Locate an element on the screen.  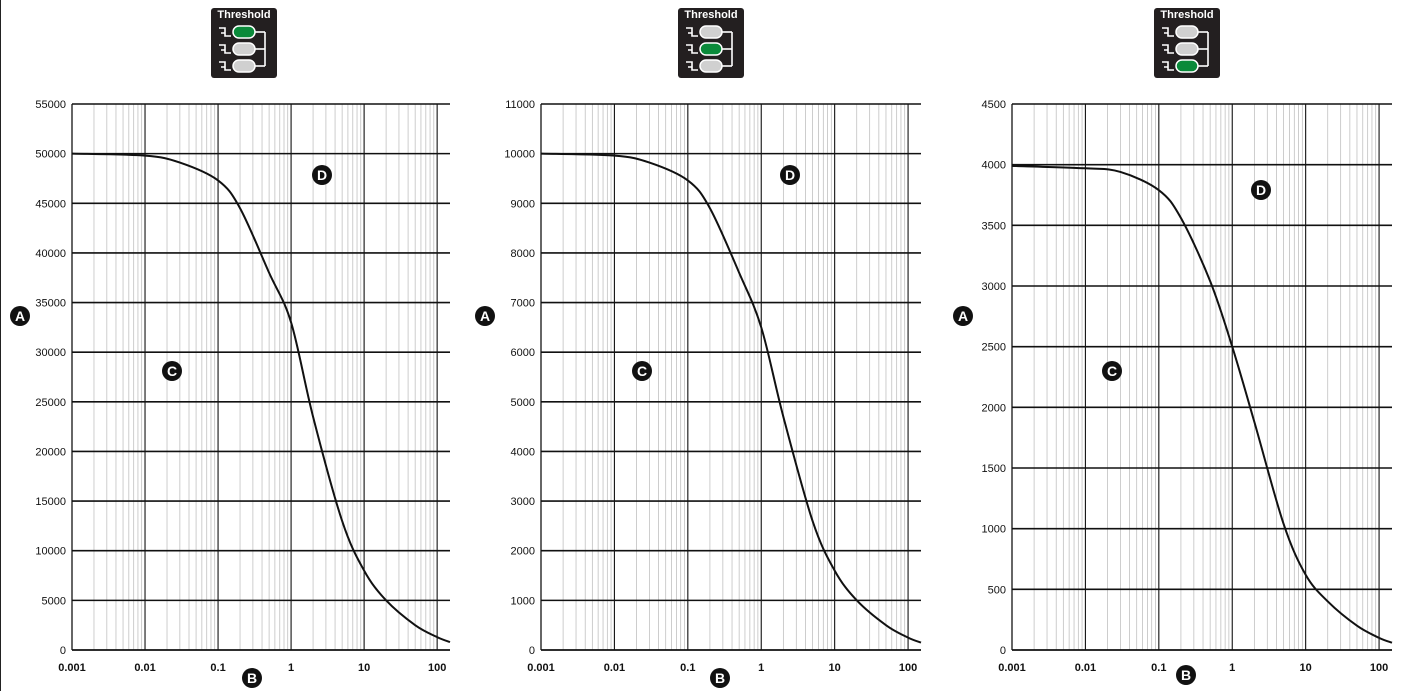
y-tick-label: 1500 is located at coordinates (994, 469).